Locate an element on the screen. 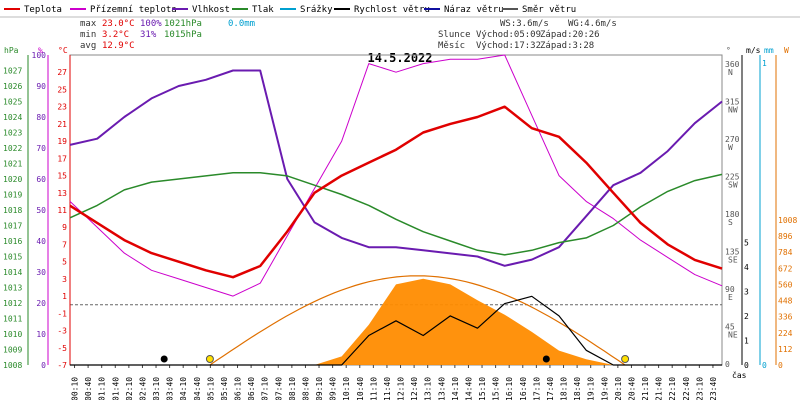 The height and width of the screenshot is (400, 800). wind-tick-label: 1 is located at coordinates (746, 340).